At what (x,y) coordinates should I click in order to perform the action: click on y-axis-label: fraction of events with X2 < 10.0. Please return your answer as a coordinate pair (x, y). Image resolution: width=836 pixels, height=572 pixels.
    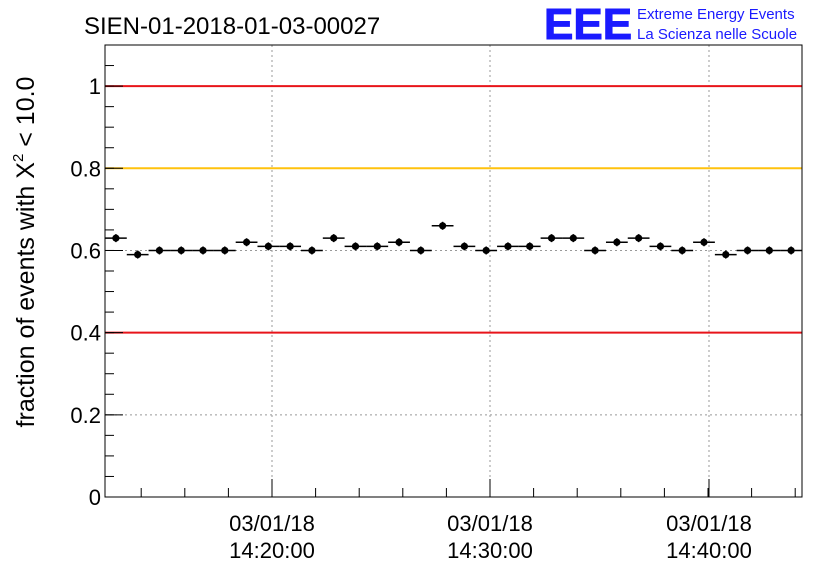
    Looking at the image, I should click on (25, 252).